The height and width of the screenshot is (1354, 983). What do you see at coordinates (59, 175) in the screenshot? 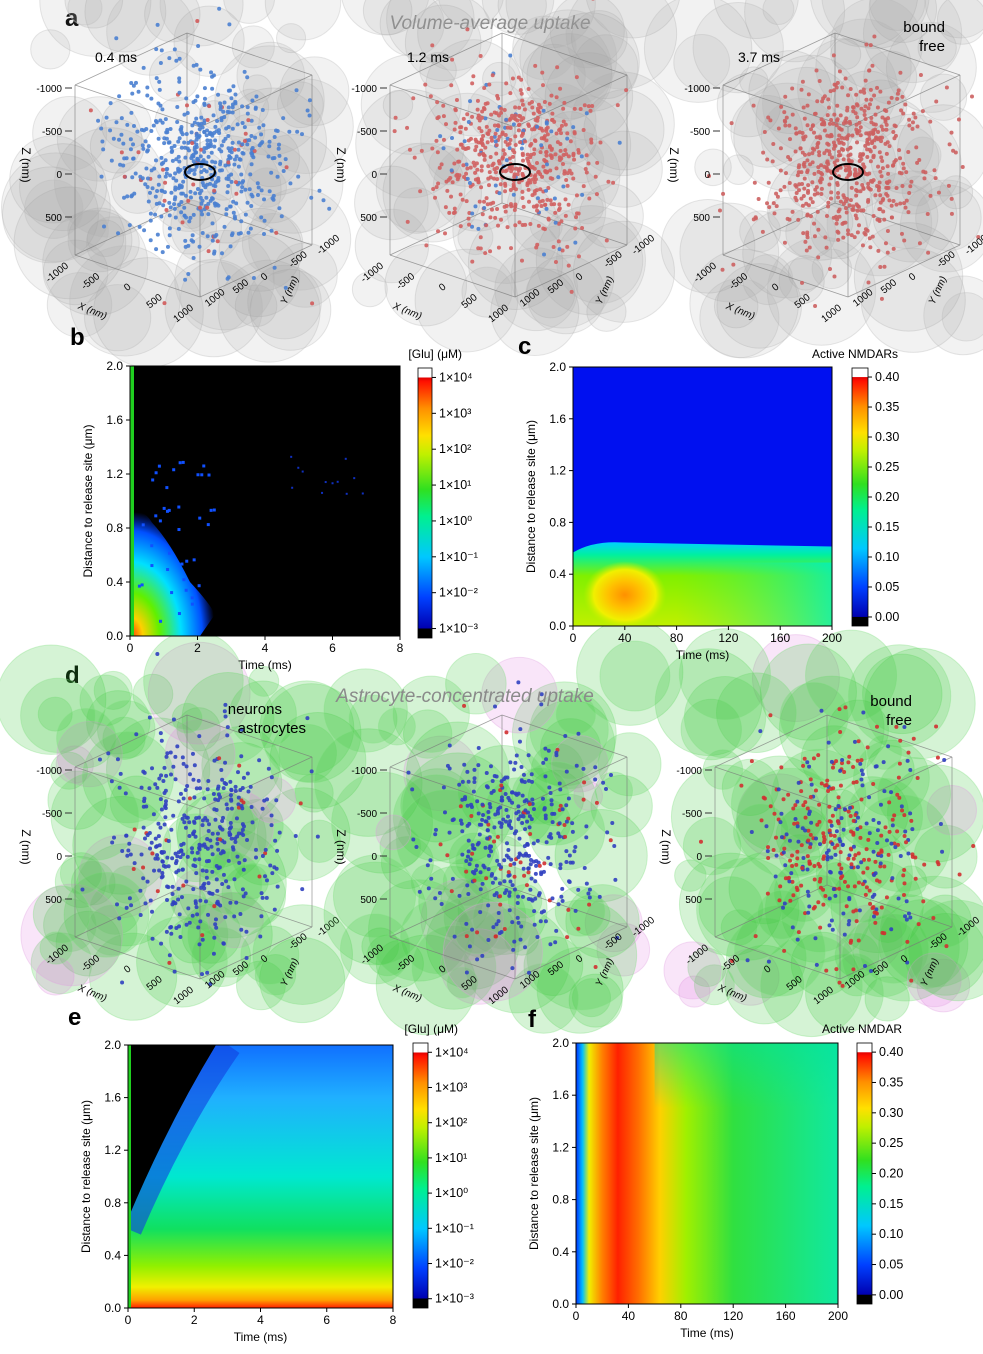
I see `z-tick-label: 0` at bounding box center [59, 175].